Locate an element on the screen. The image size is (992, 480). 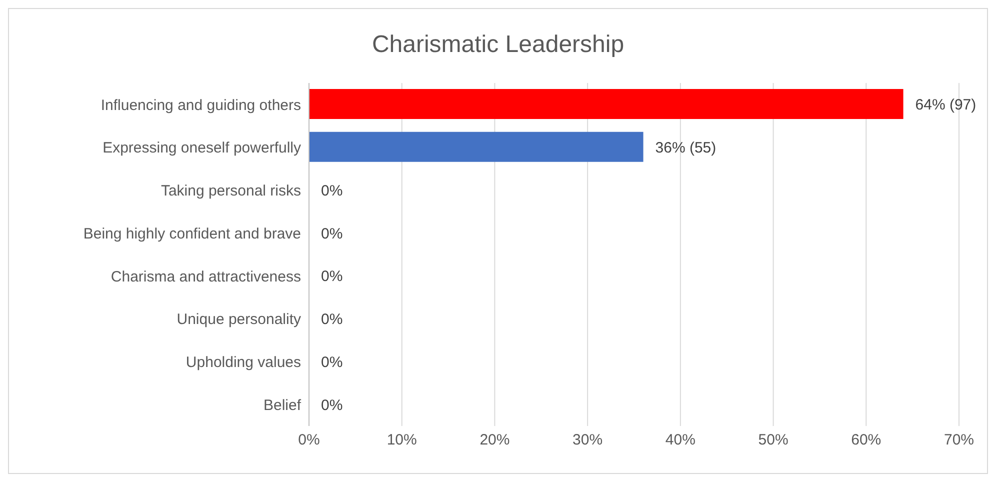
x-tick-label: 10% is located at coordinates (401, 440).